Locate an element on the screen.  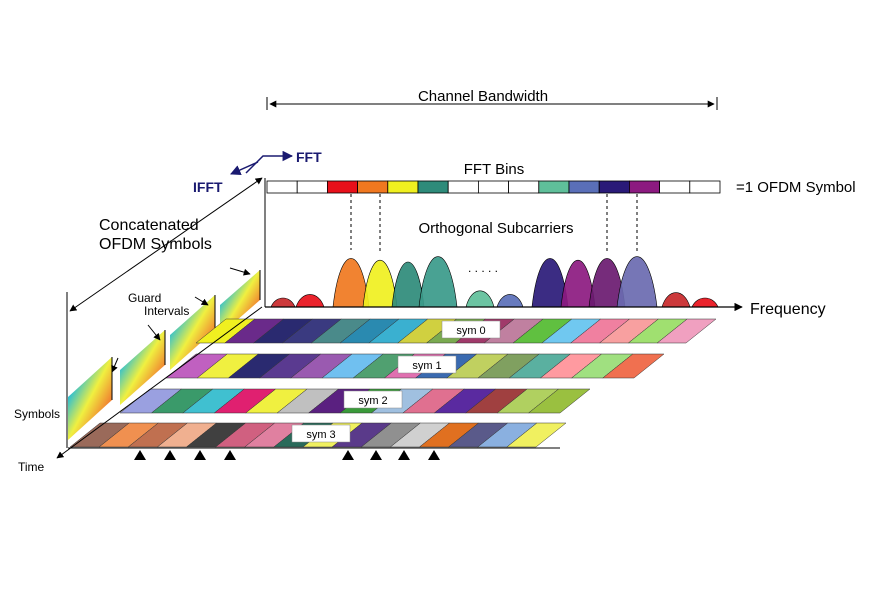
bin-guides is located at coordinates (494, 223).